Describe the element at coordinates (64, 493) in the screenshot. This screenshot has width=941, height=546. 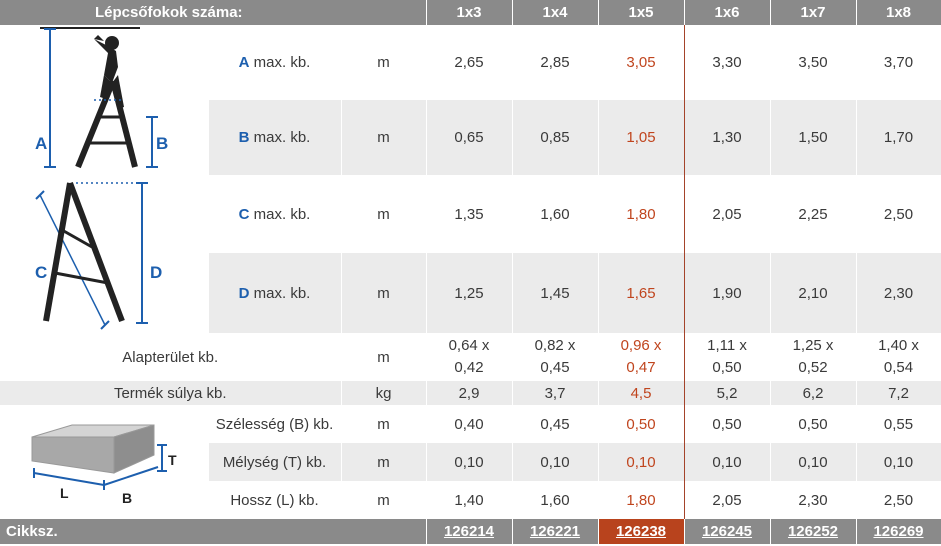
I see `box-label-l: L` at that location.